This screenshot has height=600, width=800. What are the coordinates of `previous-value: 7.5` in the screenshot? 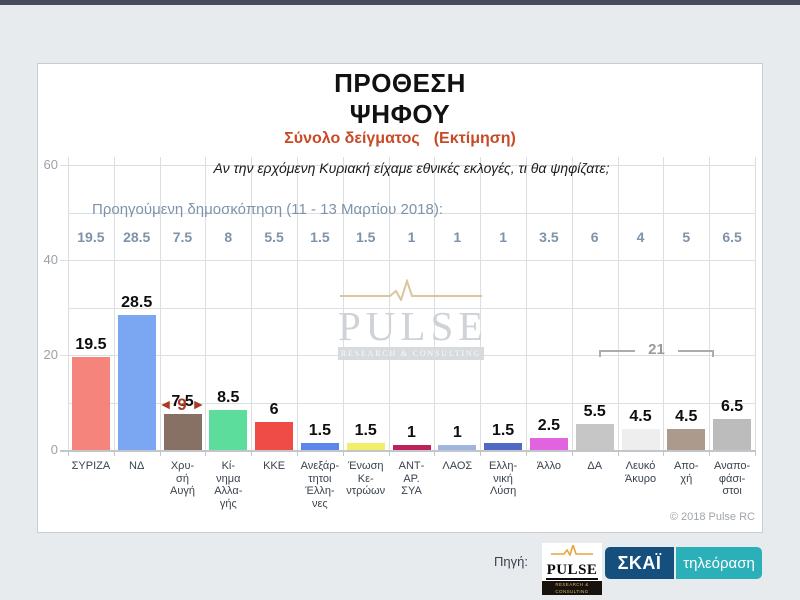 It's located at (182, 237).